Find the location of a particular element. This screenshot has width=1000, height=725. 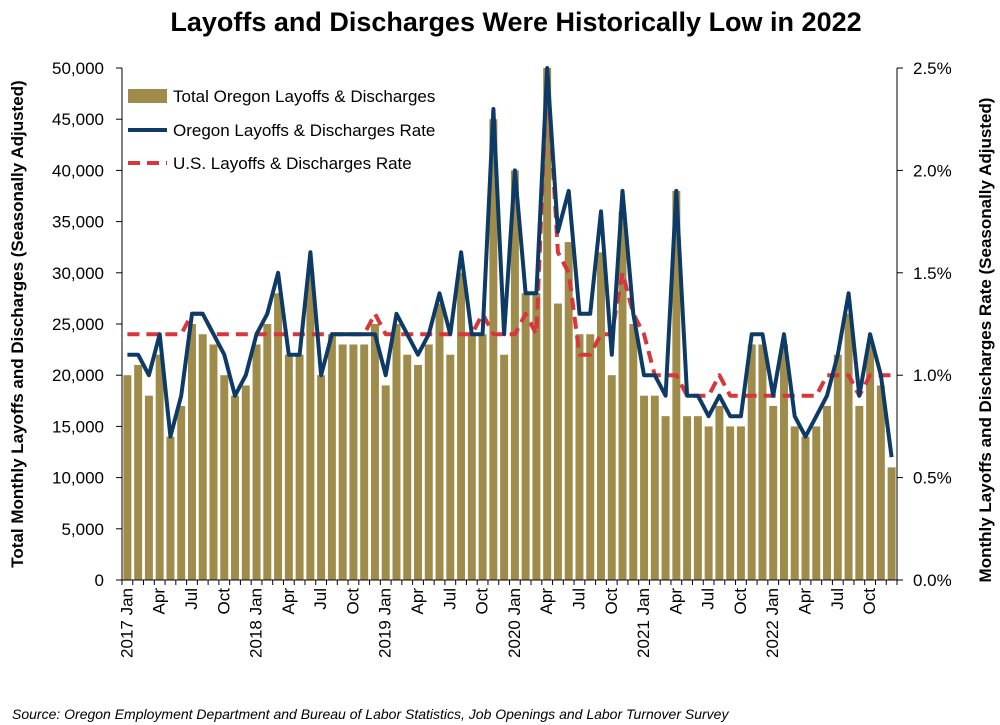

right-axis-tick-label: 0.5% is located at coordinates (932, 478).